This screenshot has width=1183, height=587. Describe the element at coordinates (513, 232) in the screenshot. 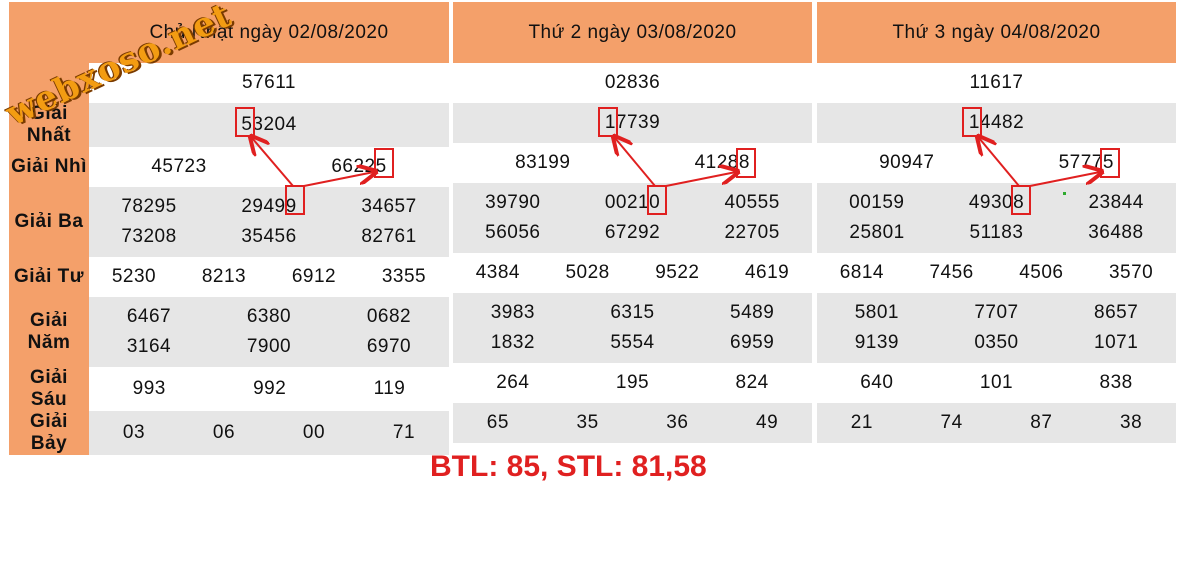

I see `day-2-ba-4: 56056` at that location.